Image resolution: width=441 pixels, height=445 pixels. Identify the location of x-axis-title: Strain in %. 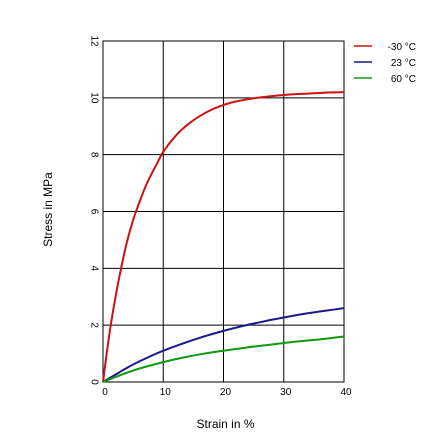
(225, 424).